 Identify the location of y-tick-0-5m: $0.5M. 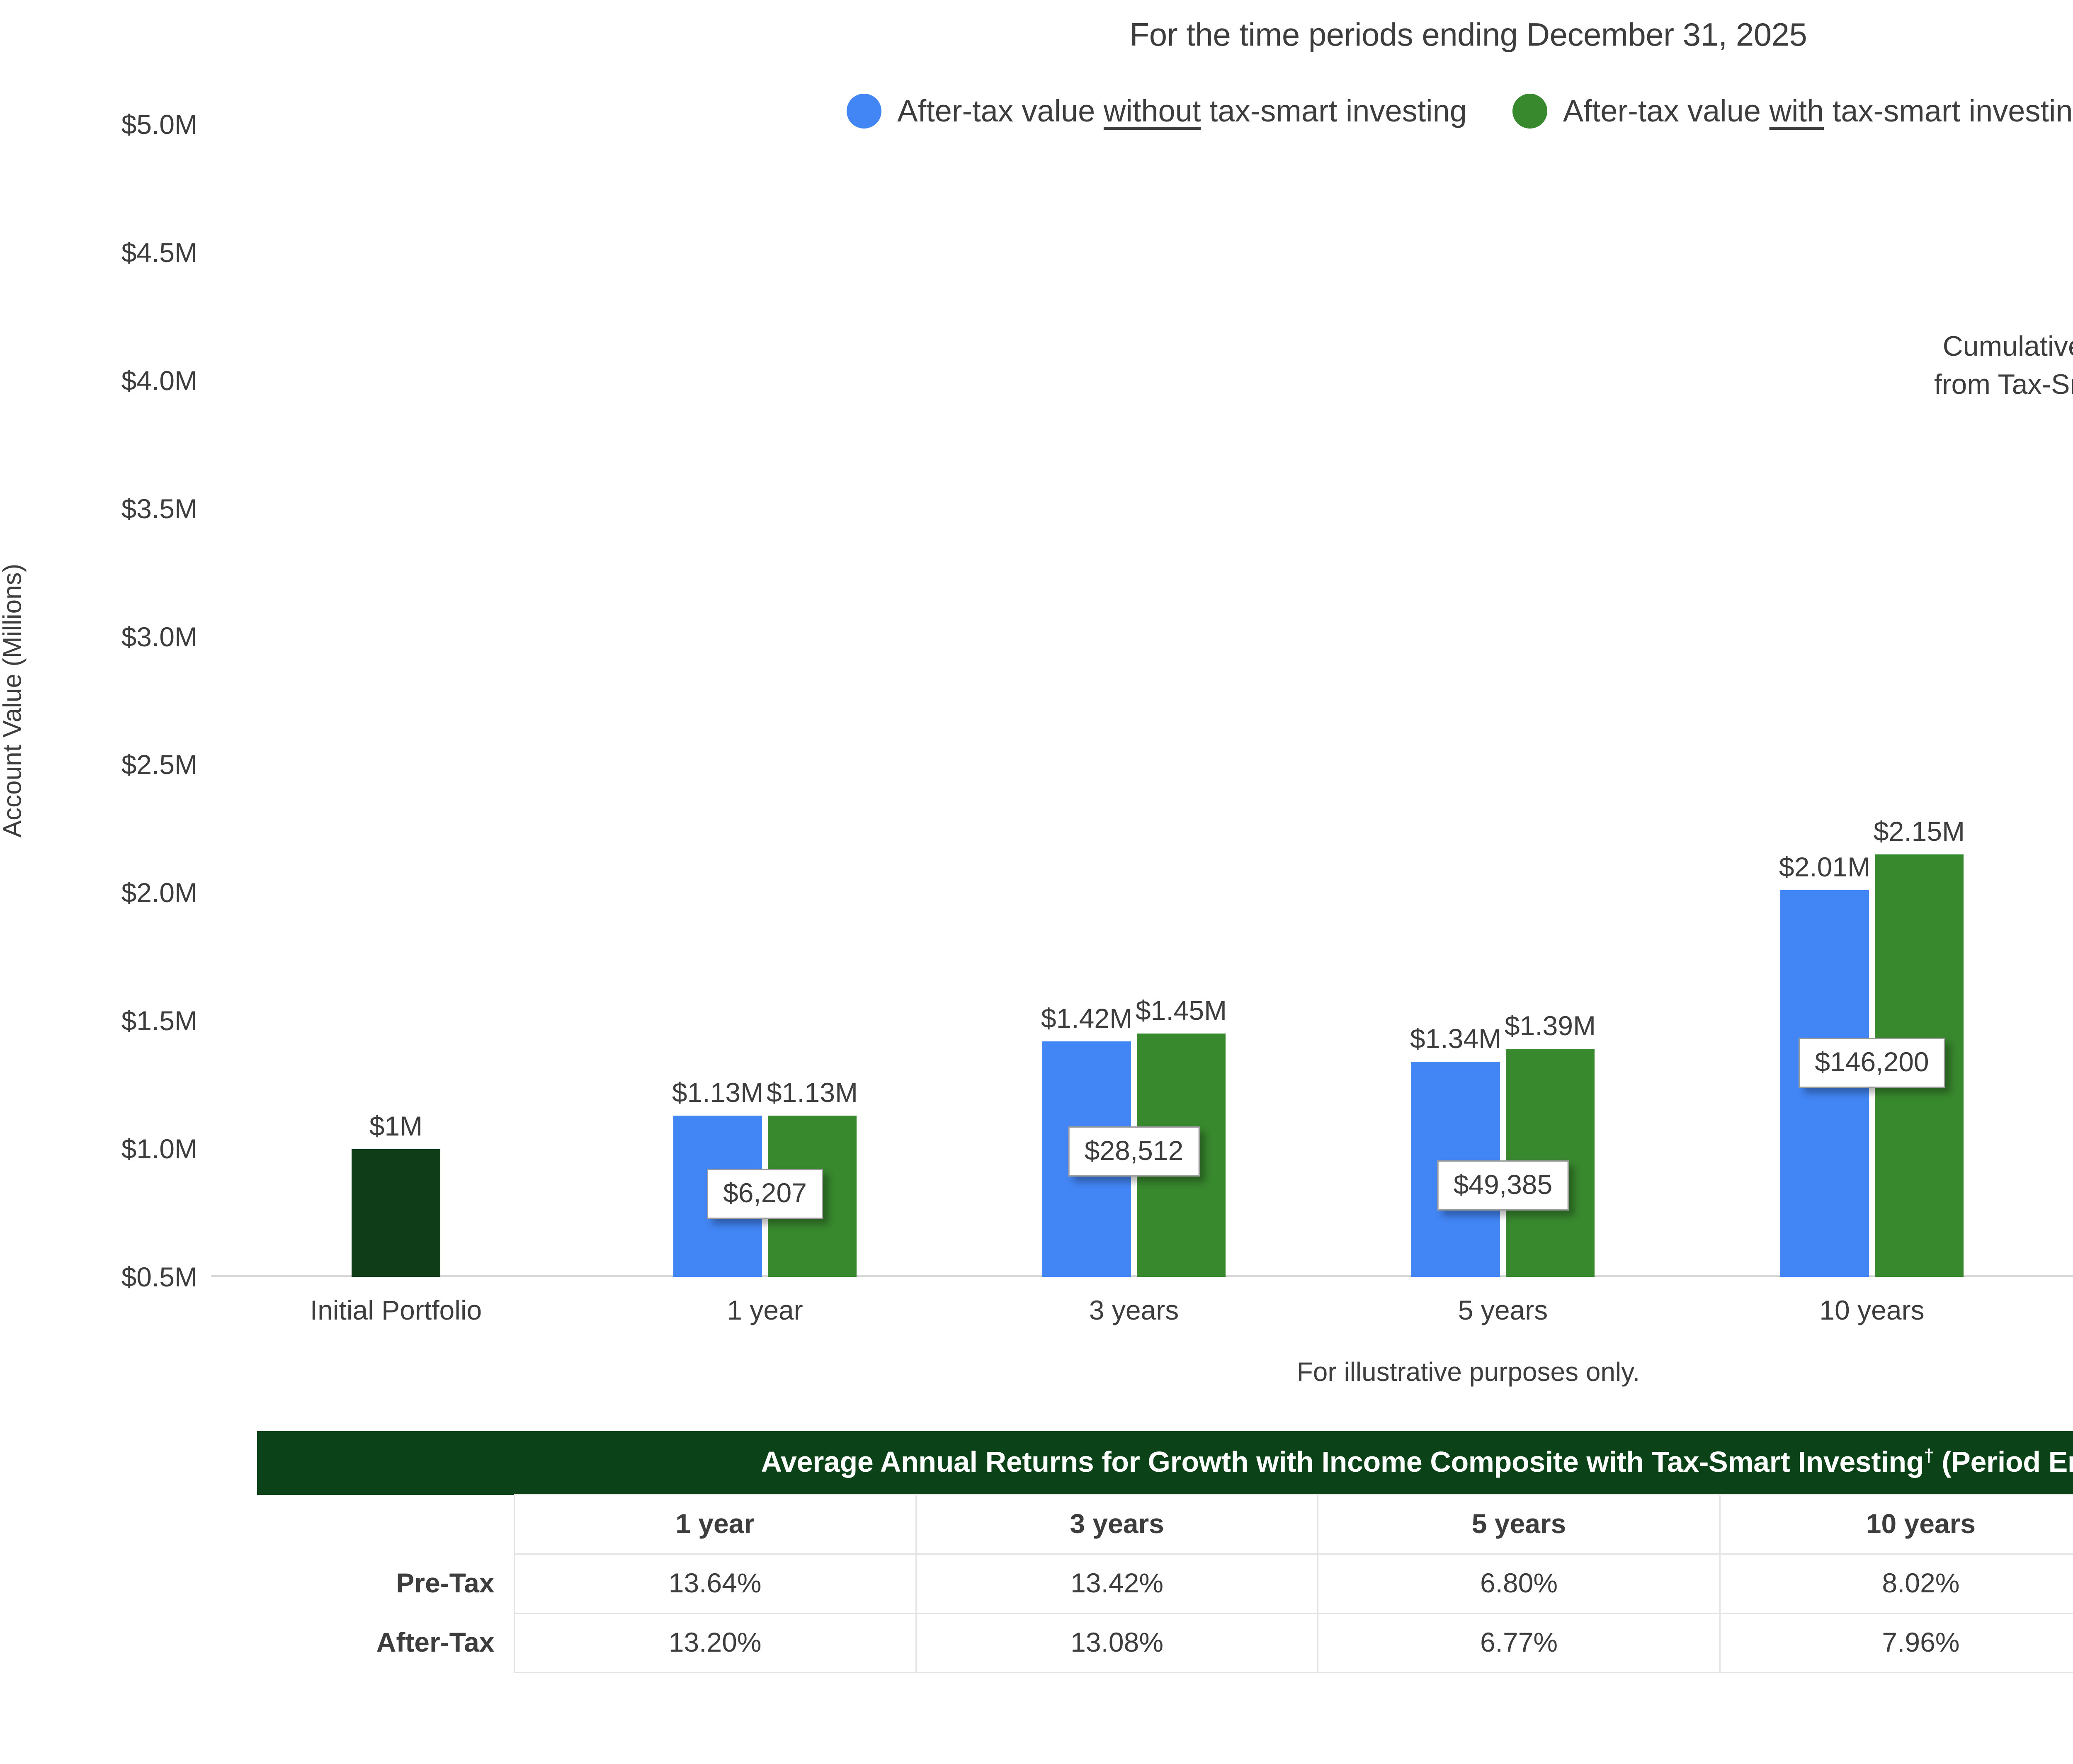
(159, 1277).